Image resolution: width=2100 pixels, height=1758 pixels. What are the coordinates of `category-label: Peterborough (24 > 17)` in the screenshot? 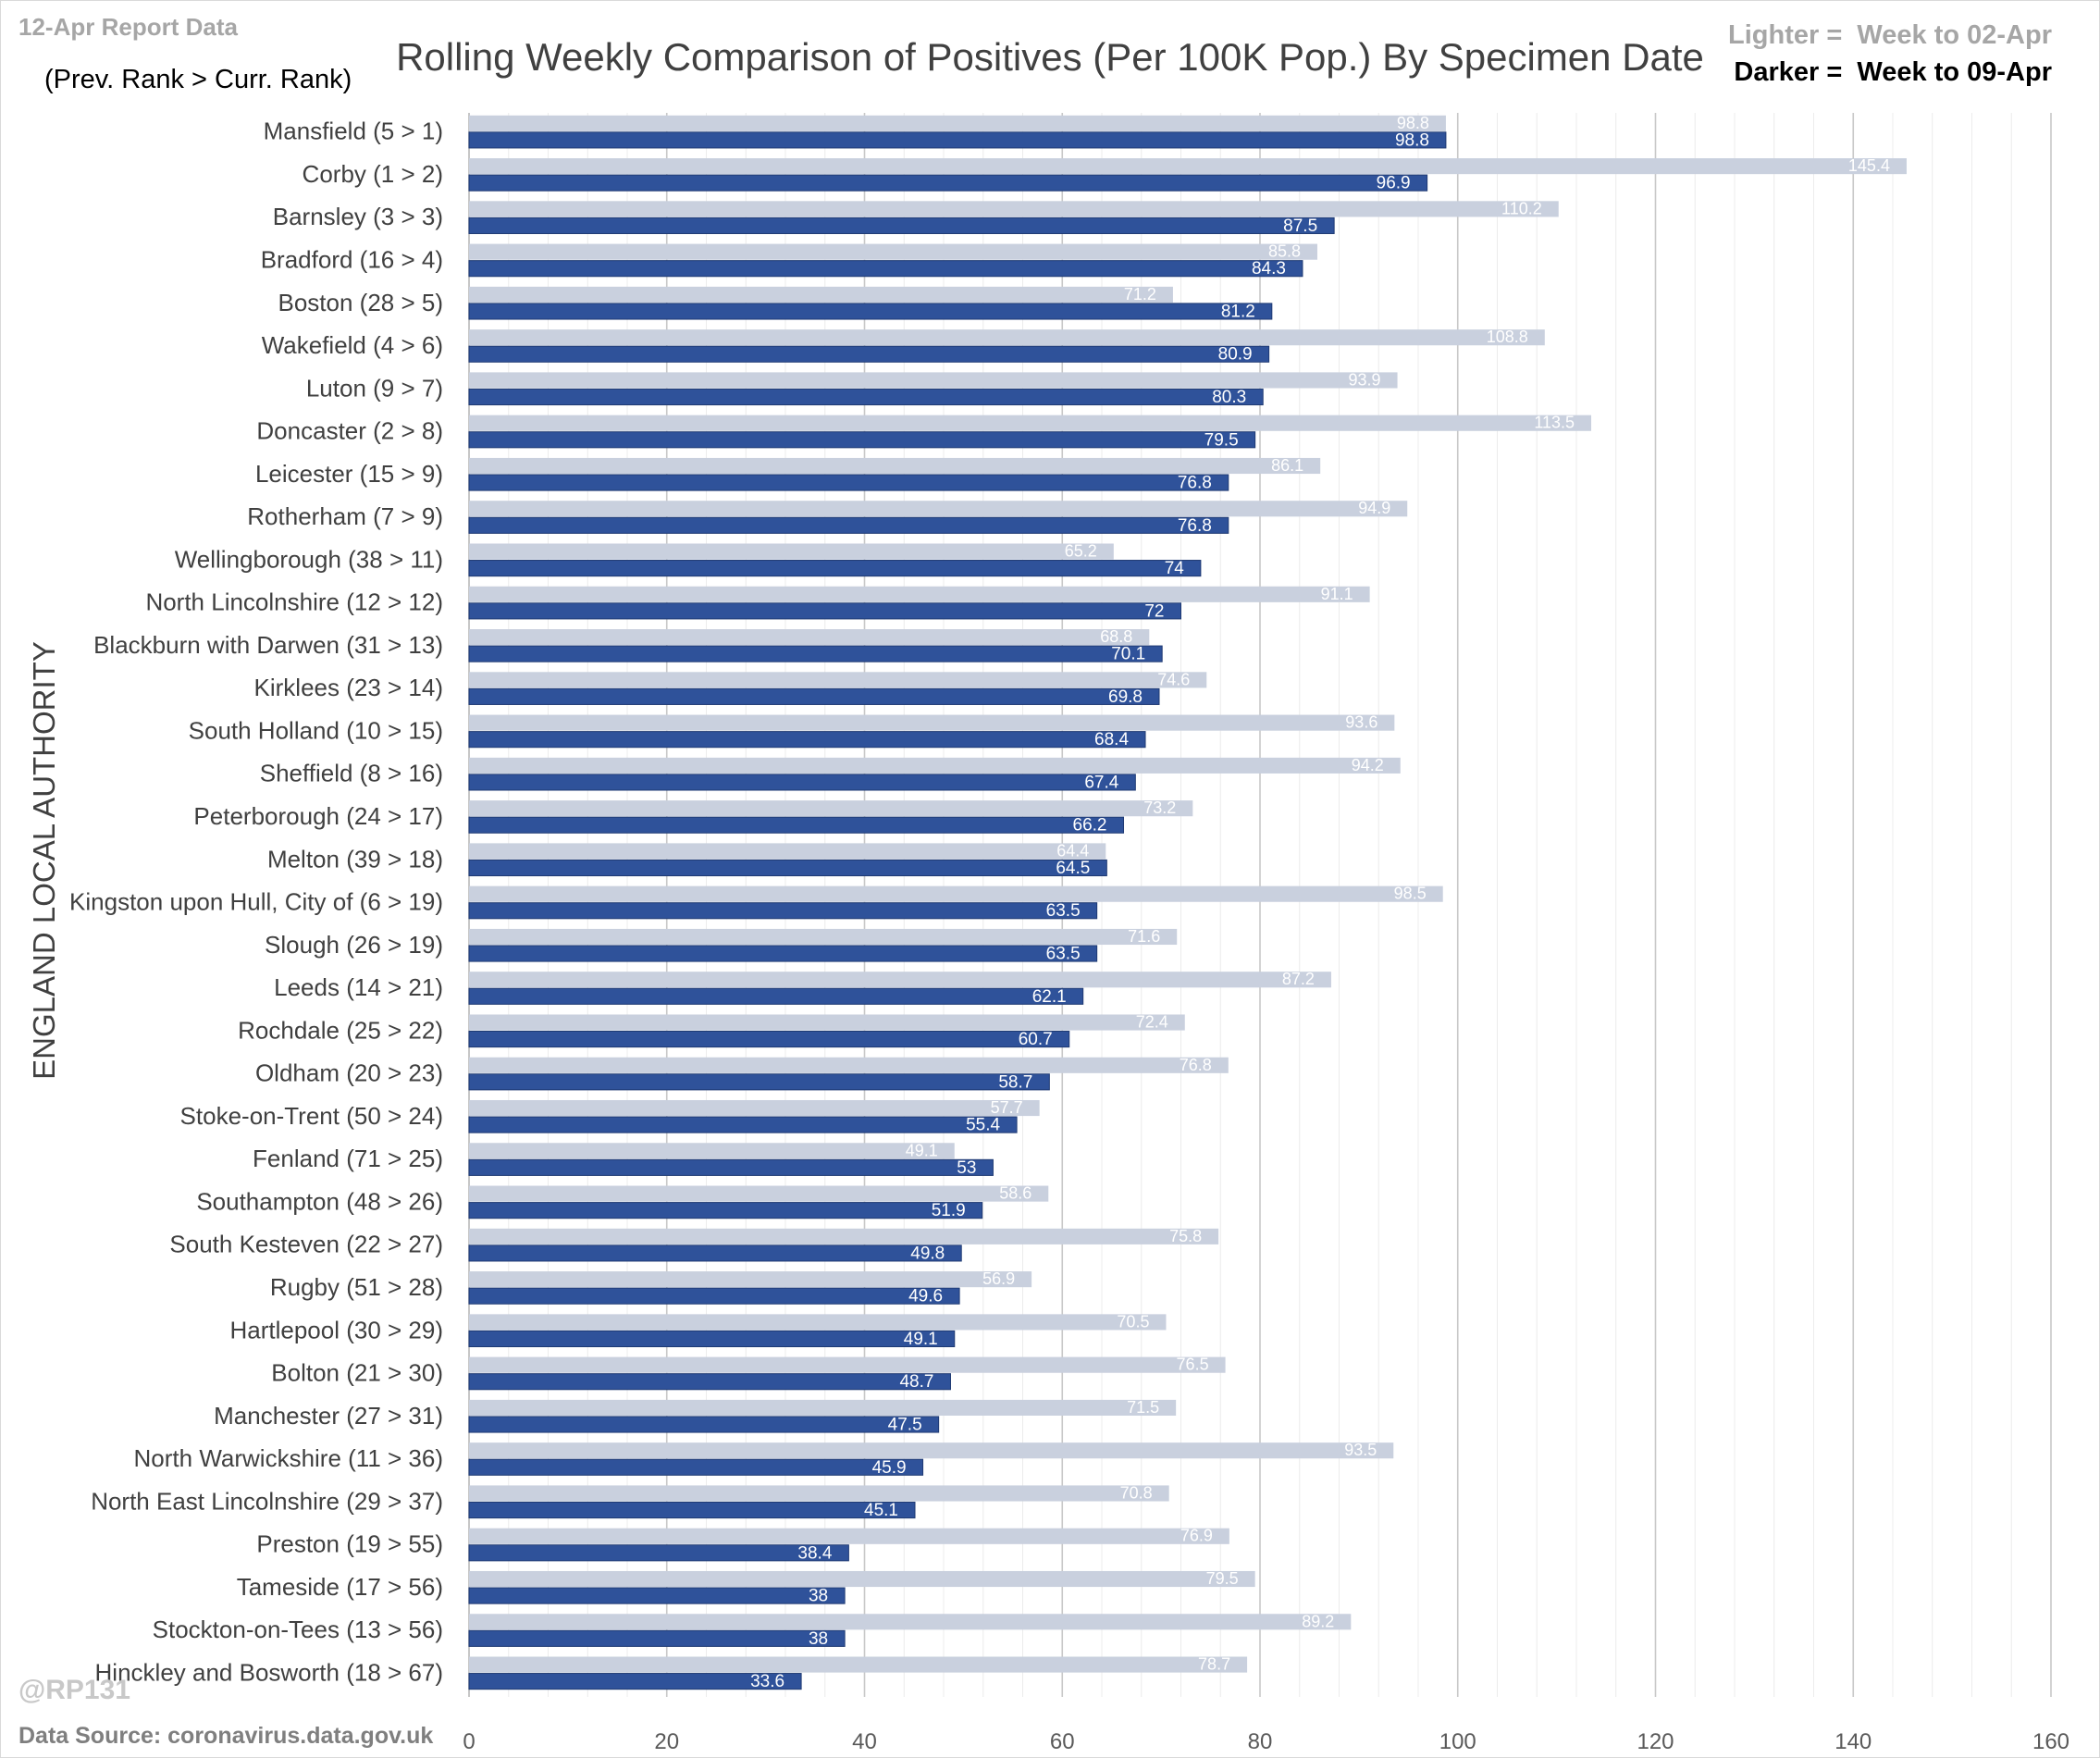 It's located at (318, 816).